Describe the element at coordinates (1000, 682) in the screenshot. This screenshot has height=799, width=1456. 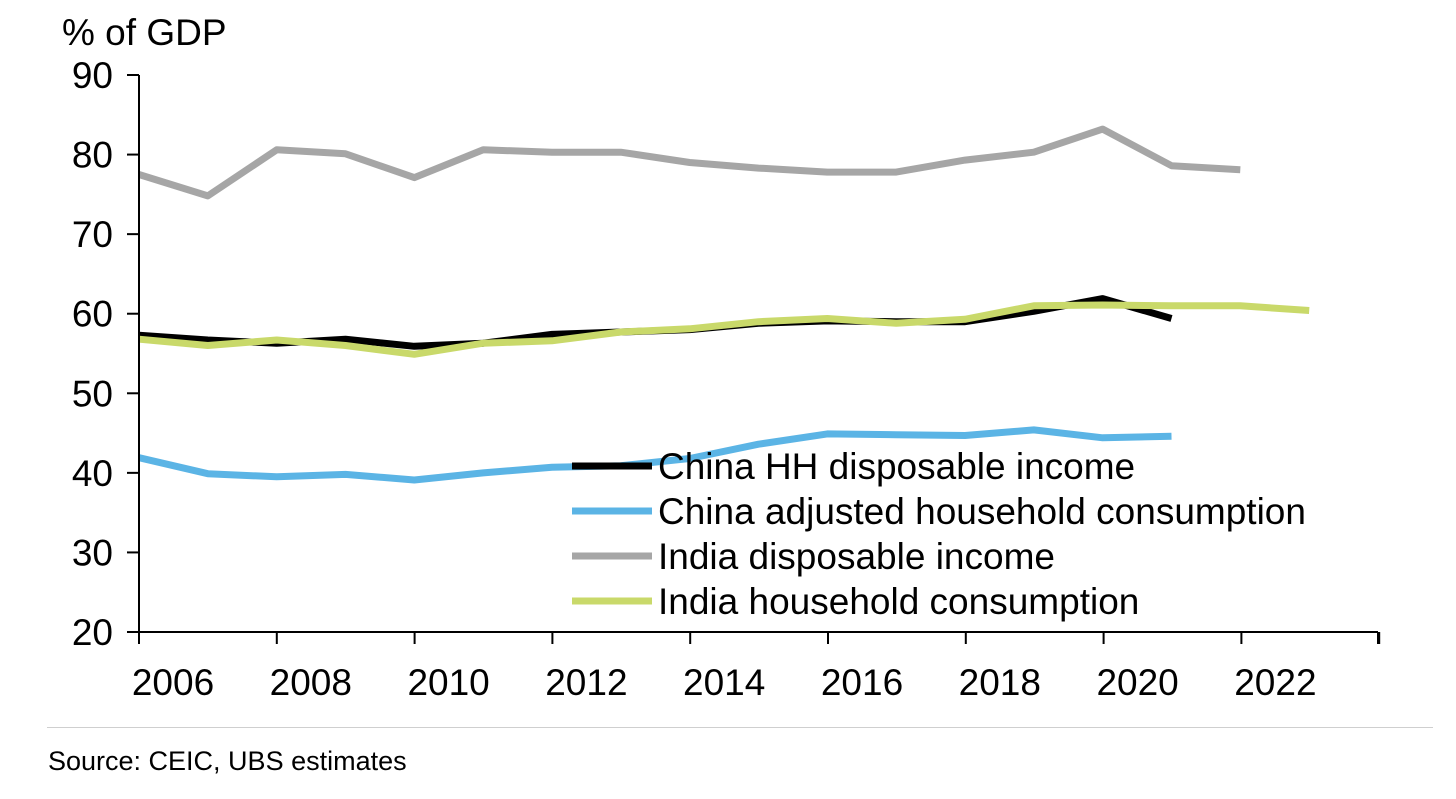
I see `x-tick-label: 2018` at that location.